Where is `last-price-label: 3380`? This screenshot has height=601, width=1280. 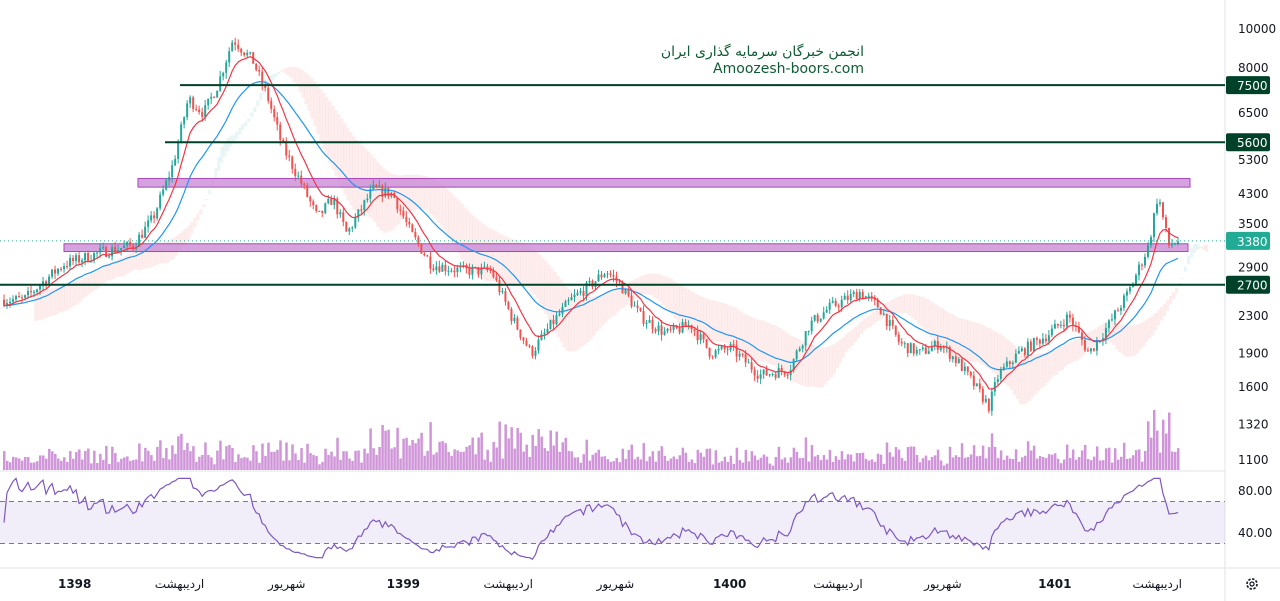 last-price-label: 3380 is located at coordinates (1252, 242).